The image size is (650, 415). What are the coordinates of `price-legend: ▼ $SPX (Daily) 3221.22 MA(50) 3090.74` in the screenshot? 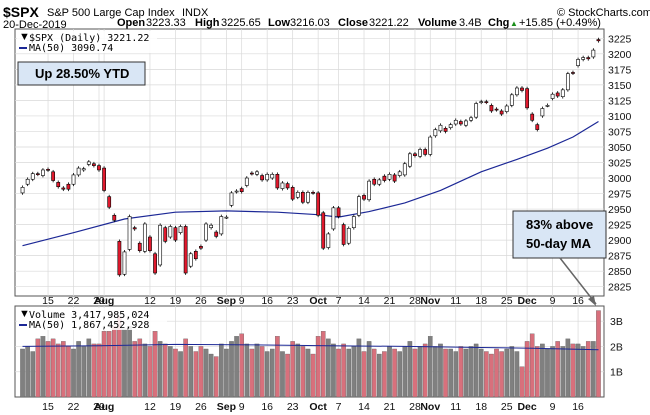 It's located at (87, 42).